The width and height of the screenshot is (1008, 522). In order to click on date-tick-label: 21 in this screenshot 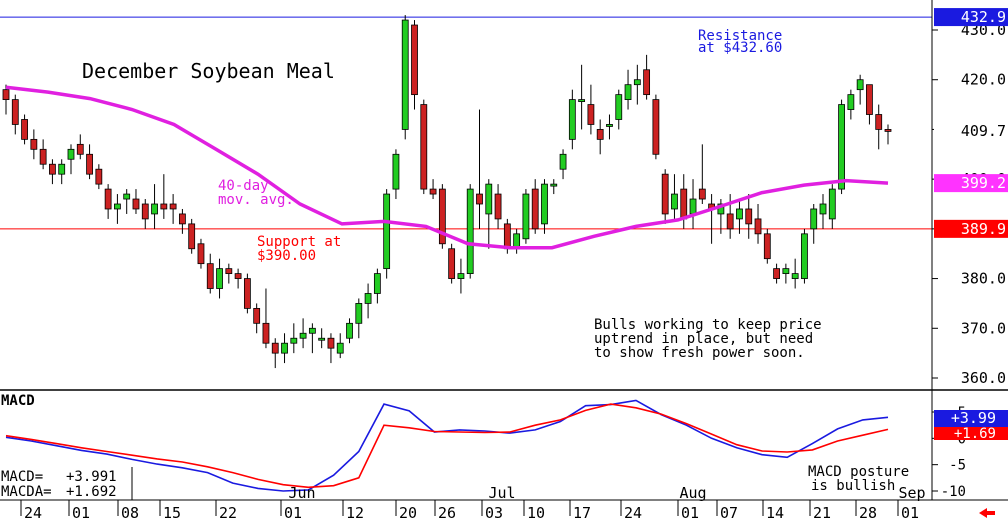, I will do `click(822, 513)`.